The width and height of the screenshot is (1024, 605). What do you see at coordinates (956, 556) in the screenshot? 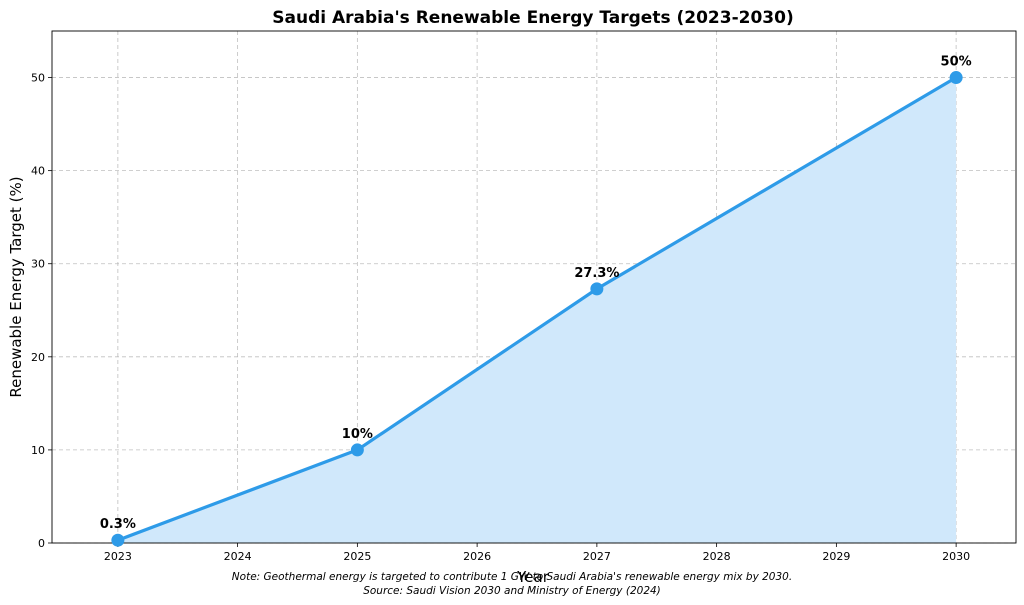
I see `x-tick-label: 2030` at bounding box center [956, 556].